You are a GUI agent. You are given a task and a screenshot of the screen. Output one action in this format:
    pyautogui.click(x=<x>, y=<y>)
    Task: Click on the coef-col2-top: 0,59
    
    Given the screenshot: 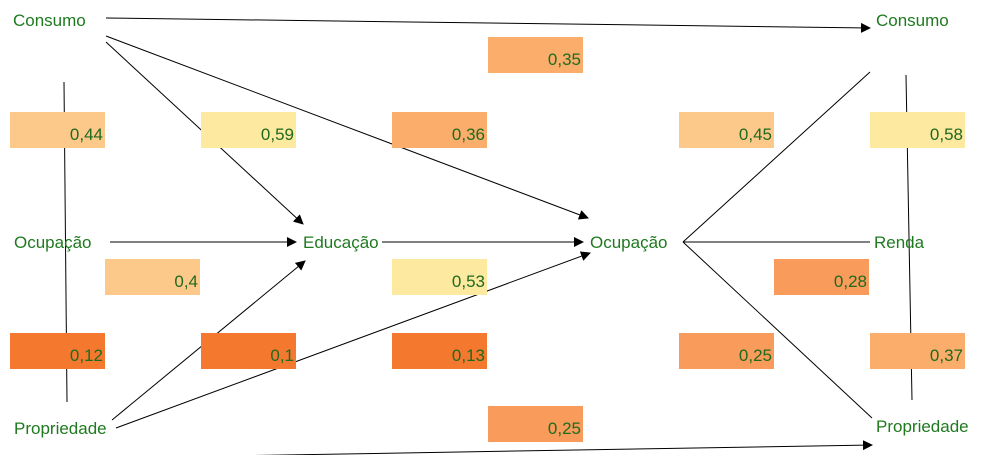 What is the action you would take?
    pyautogui.click(x=248, y=130)
    